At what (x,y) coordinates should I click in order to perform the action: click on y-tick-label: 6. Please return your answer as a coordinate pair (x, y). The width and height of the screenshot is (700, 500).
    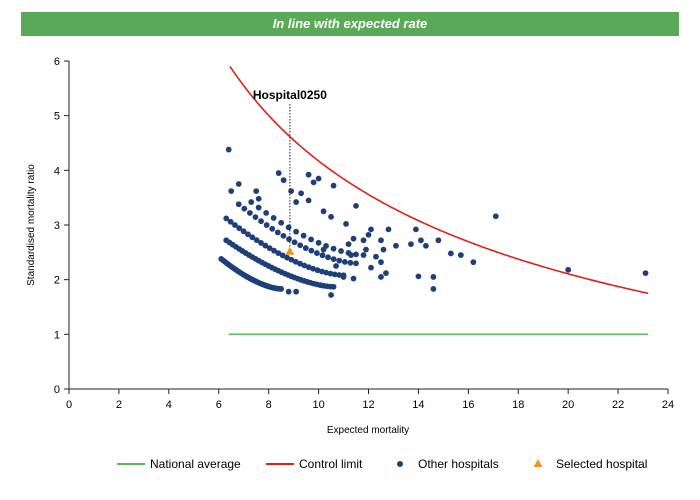
    Looking at the image, I should click on (57, 62).